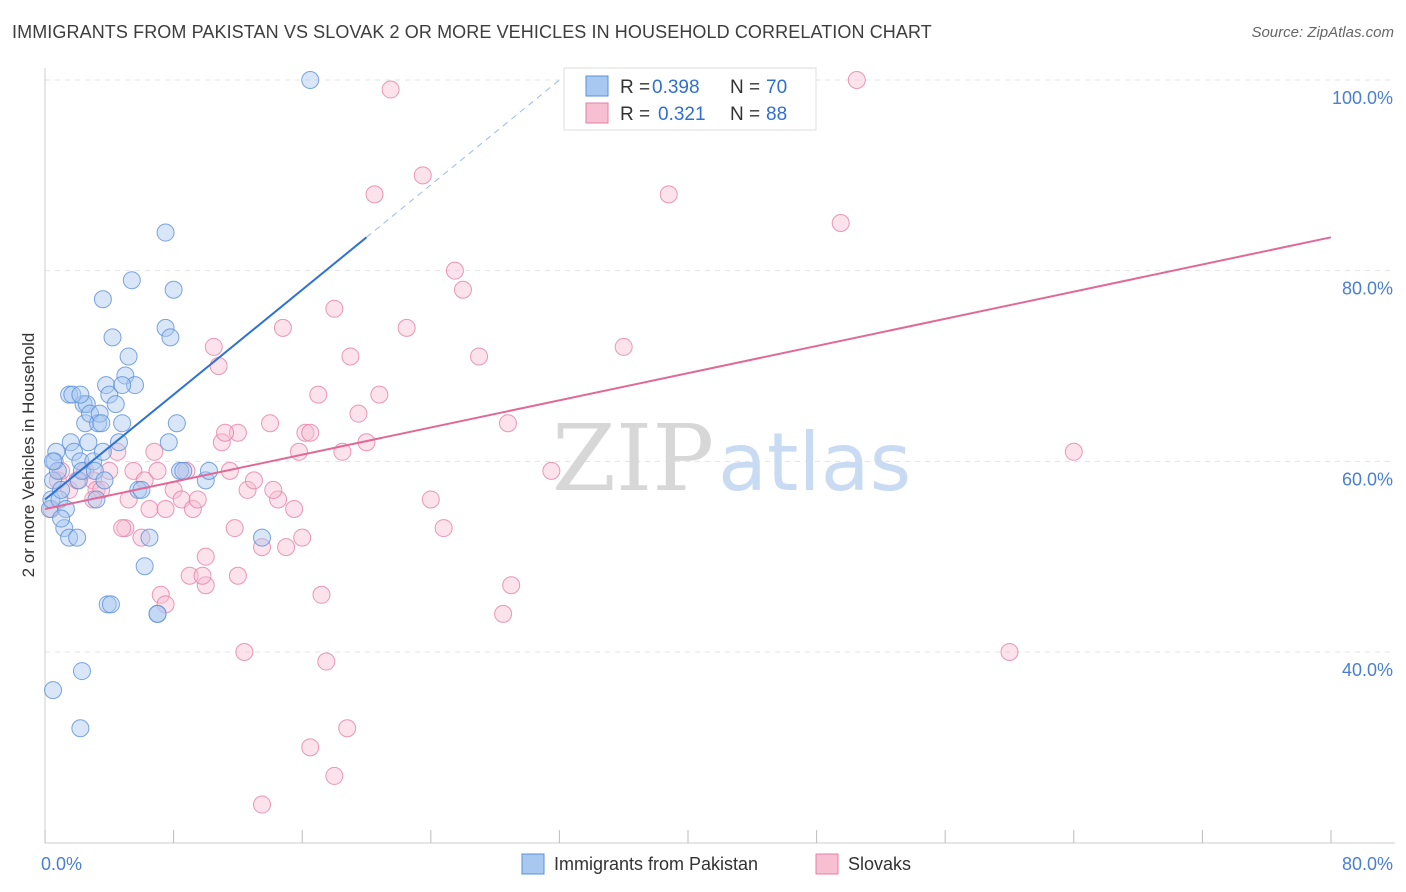 This screenshot has height=892, width=1406. What do you see at coordinates (776, 87) in the screenshot?
I see `stats-n-value-pakistan: 70` at bounding box center [776, 87].